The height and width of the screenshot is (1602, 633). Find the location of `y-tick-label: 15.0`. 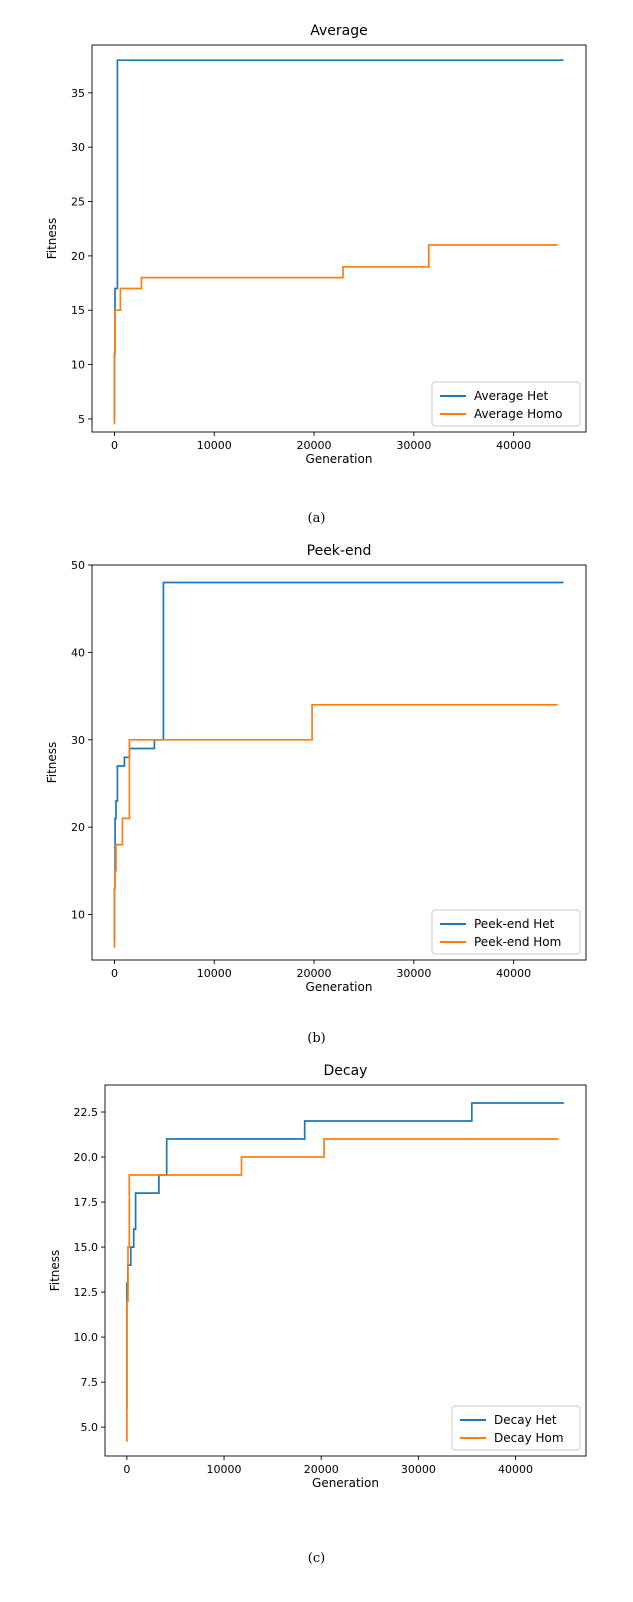

y-tick-label: 15.0 is located at coordinates (86, 1247).